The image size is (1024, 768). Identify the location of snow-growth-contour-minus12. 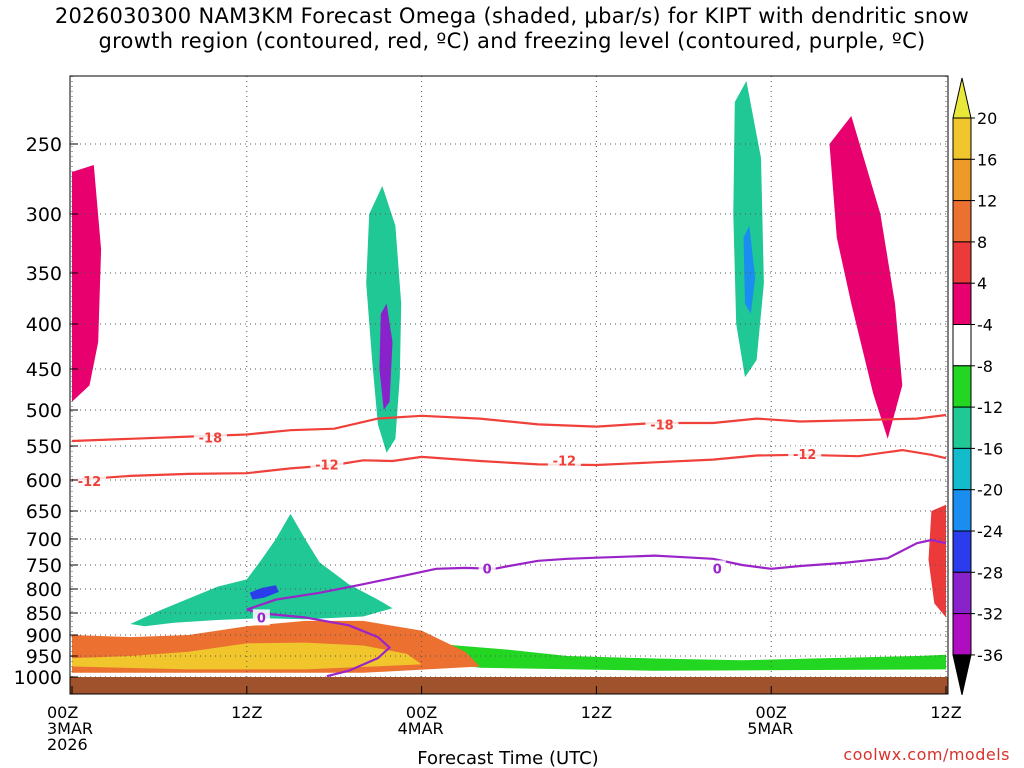
(509, 465).